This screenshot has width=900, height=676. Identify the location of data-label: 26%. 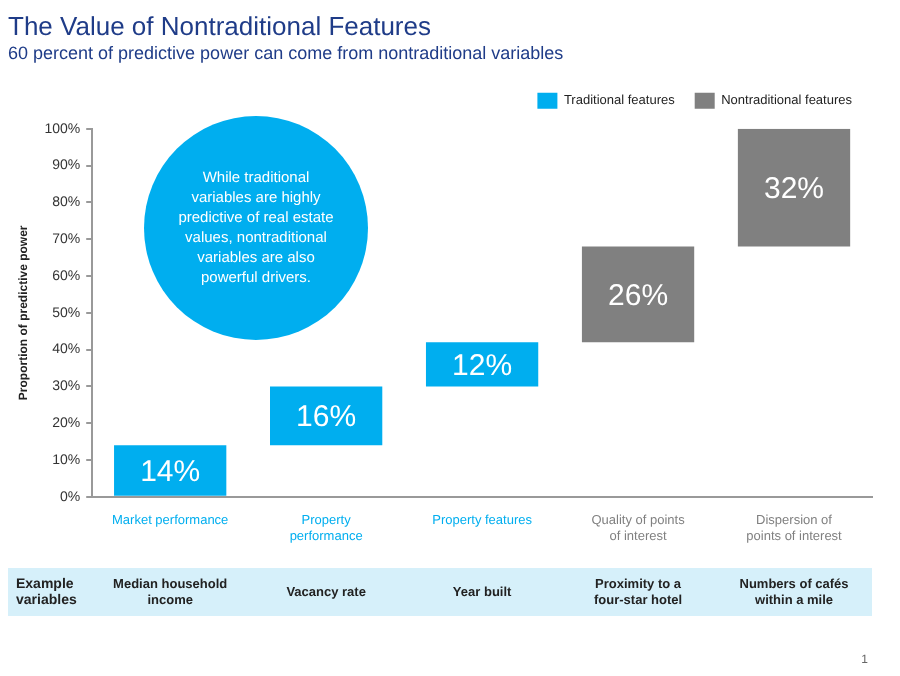
(638, 295).